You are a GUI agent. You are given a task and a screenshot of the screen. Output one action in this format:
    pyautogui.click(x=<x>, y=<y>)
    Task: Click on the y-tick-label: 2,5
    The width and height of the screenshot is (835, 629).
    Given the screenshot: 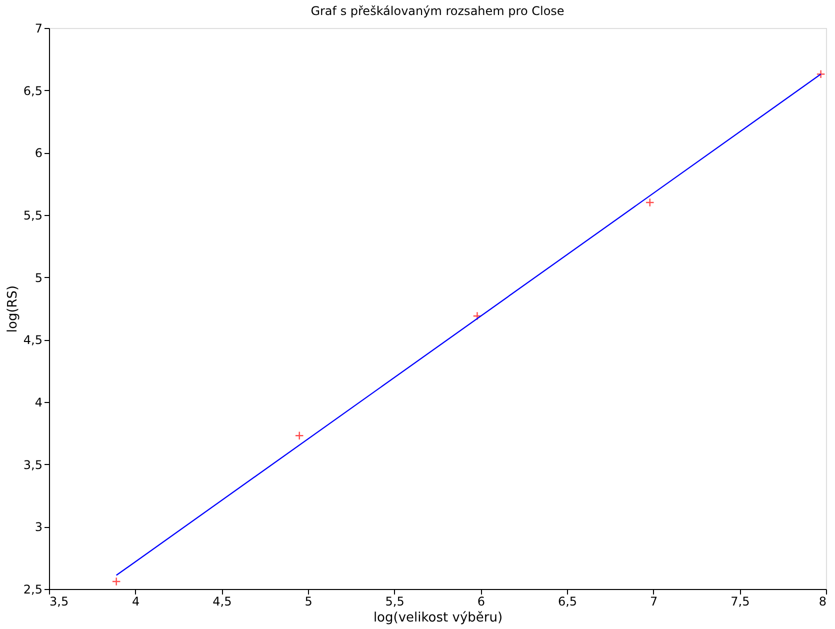 What is the action you would take?
    pyautogui.click(x=32, y=589)
    